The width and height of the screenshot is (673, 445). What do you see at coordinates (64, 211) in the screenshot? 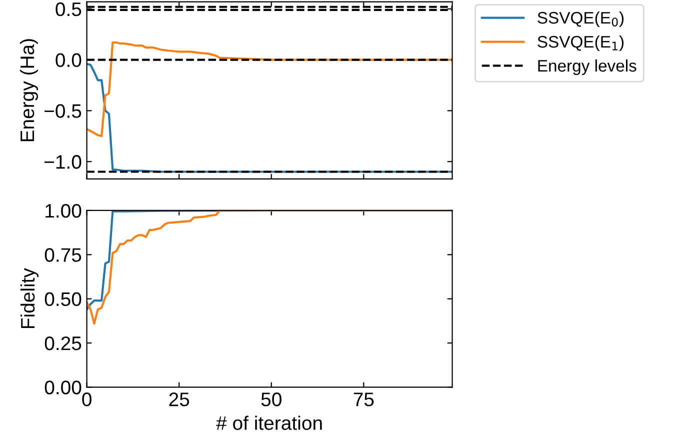
I see `y-tick-label: 1.00` at bounding box center [64, 211].